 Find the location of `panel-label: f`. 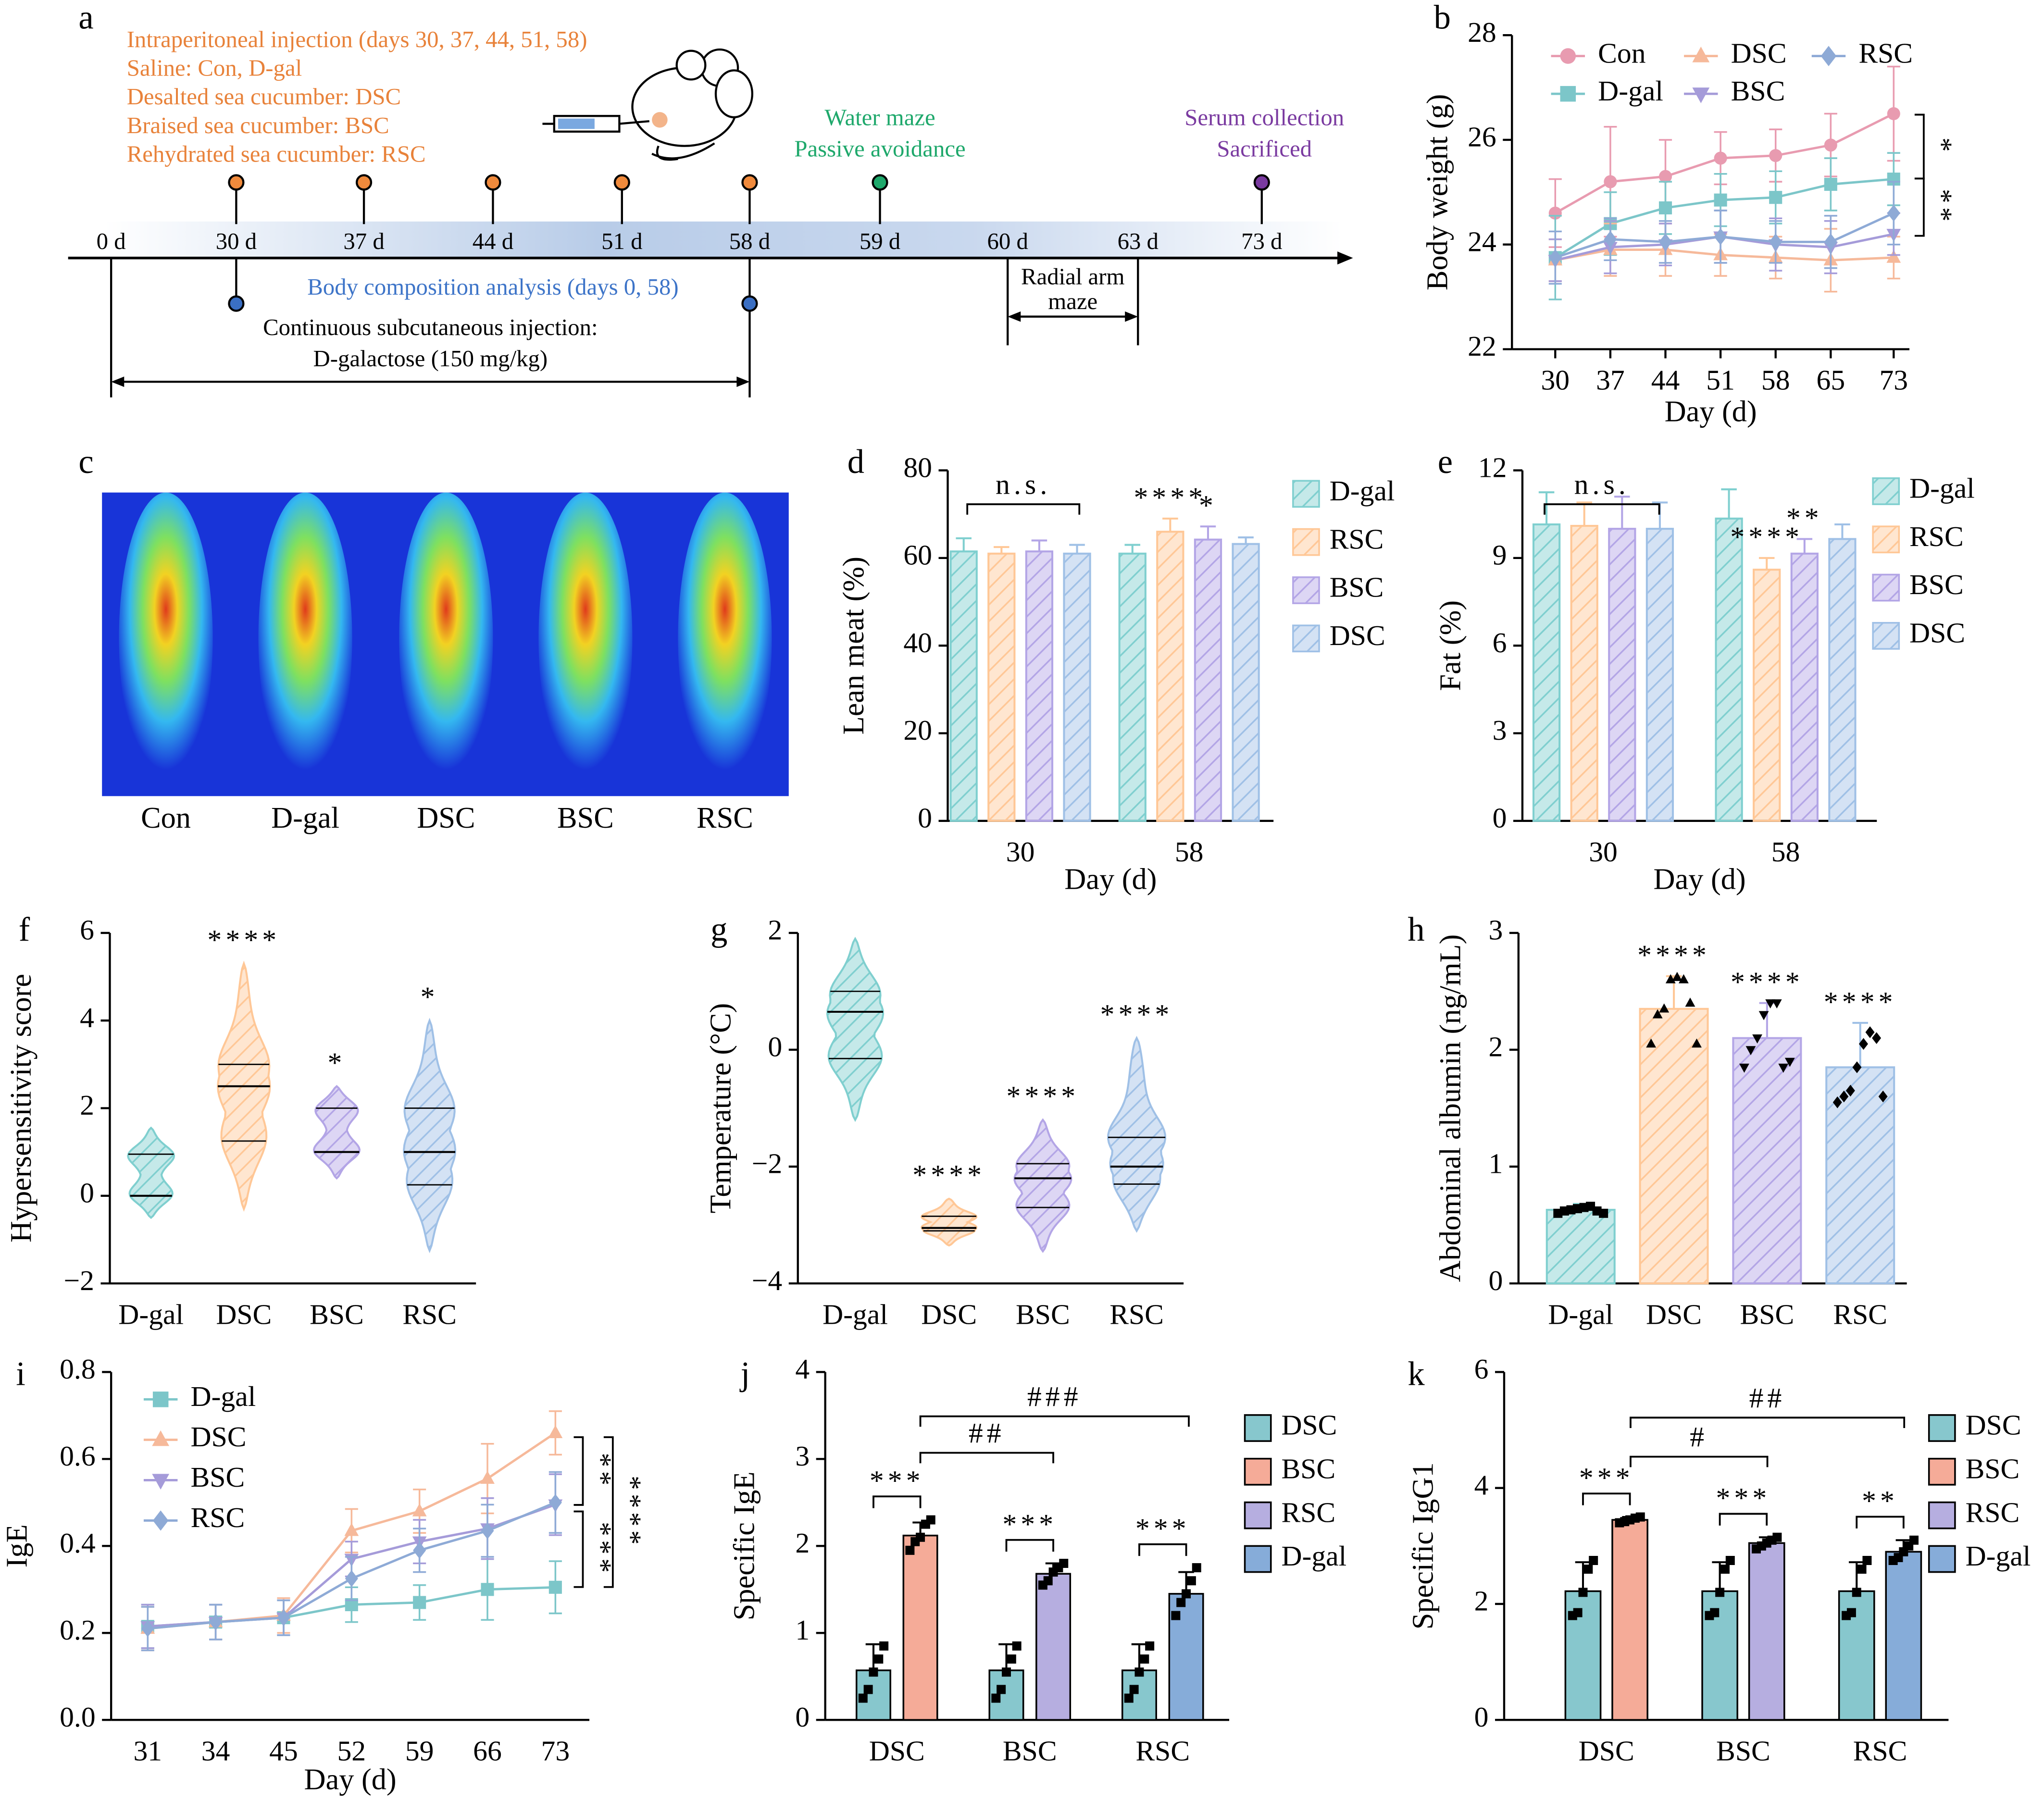

panel-label: f is located at coordinates (24, 929).